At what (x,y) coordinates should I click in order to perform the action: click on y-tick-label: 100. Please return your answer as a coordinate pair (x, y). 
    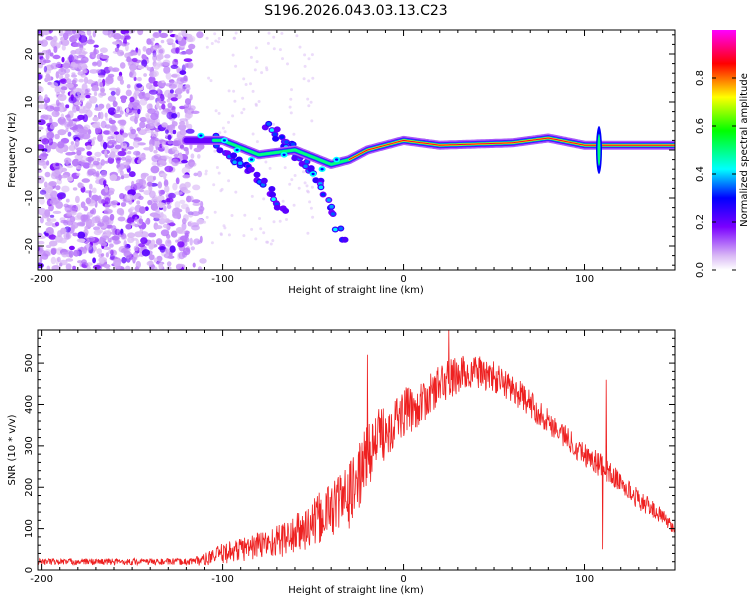
    Looking at the image, I should click on (29, 528).